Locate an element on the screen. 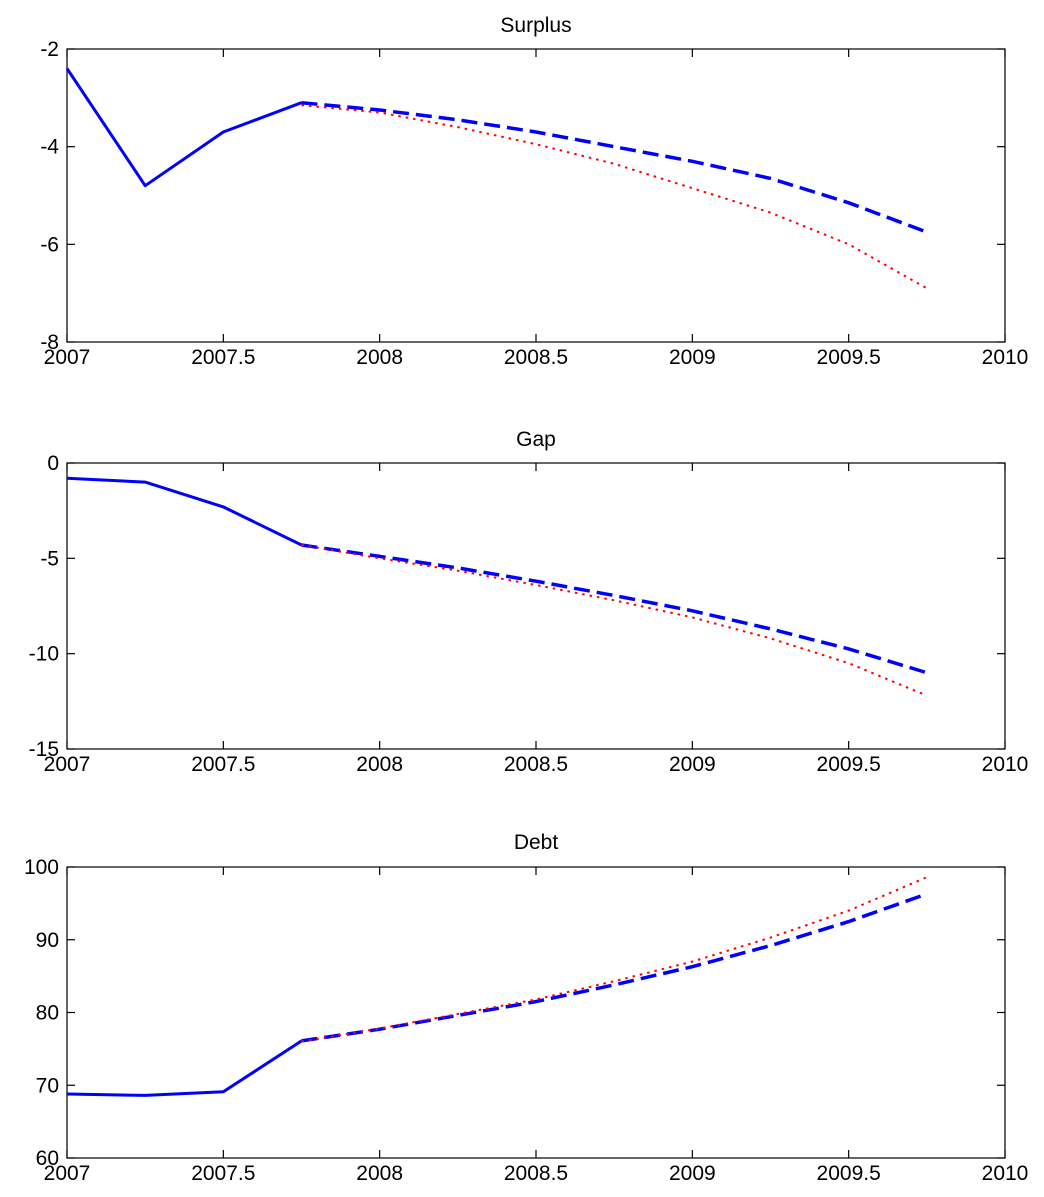 Image resolution: width=1044 pixels, height=1197 pixels. y-tick-label: -8 is located at coordinates (49, 342).